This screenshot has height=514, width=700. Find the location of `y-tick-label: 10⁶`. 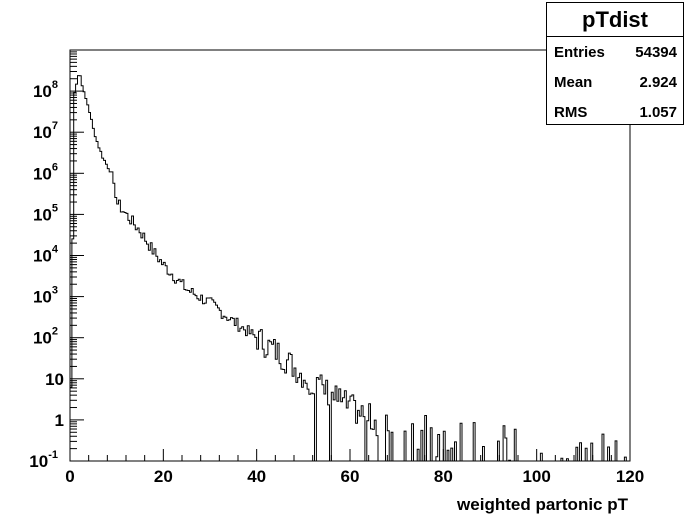

y-tick-label: 10⁶ is located at coordinates (45, 172).